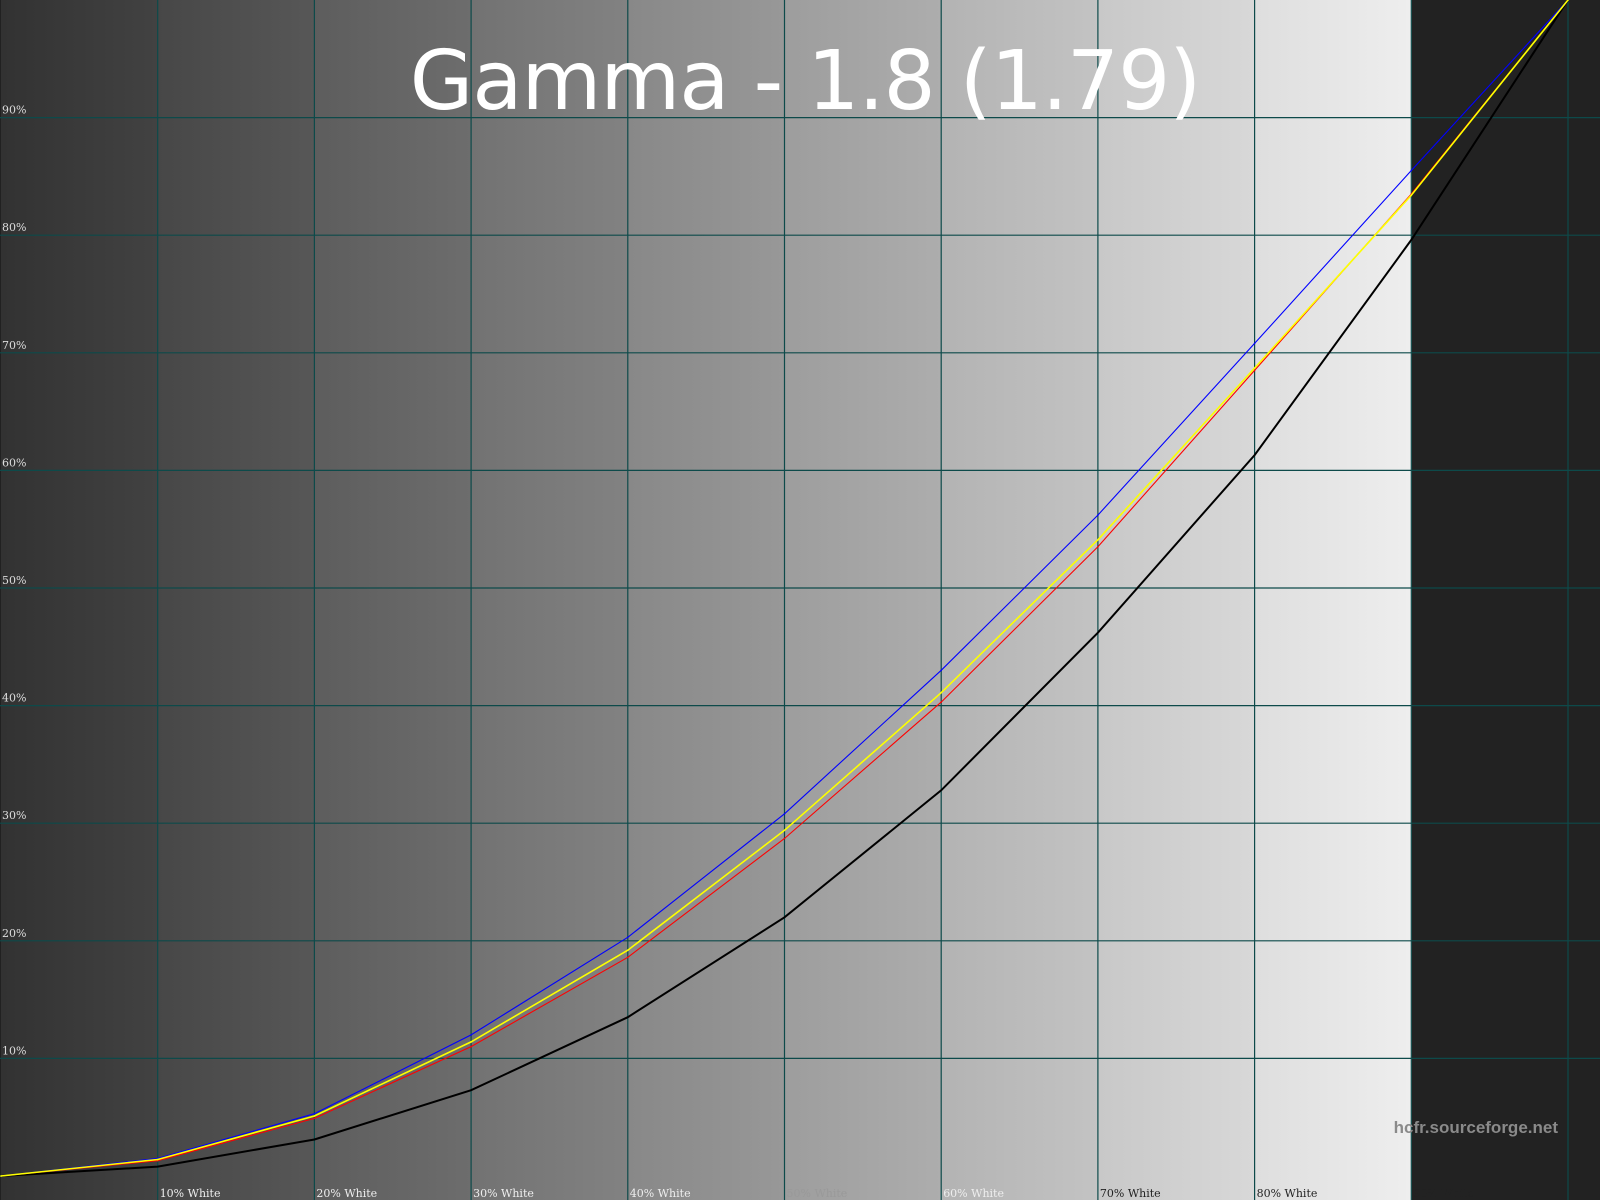  Describe the element at coordinates (1130, 1193) in the screenshot. I see `x-tick-label: 70% White` at that location.